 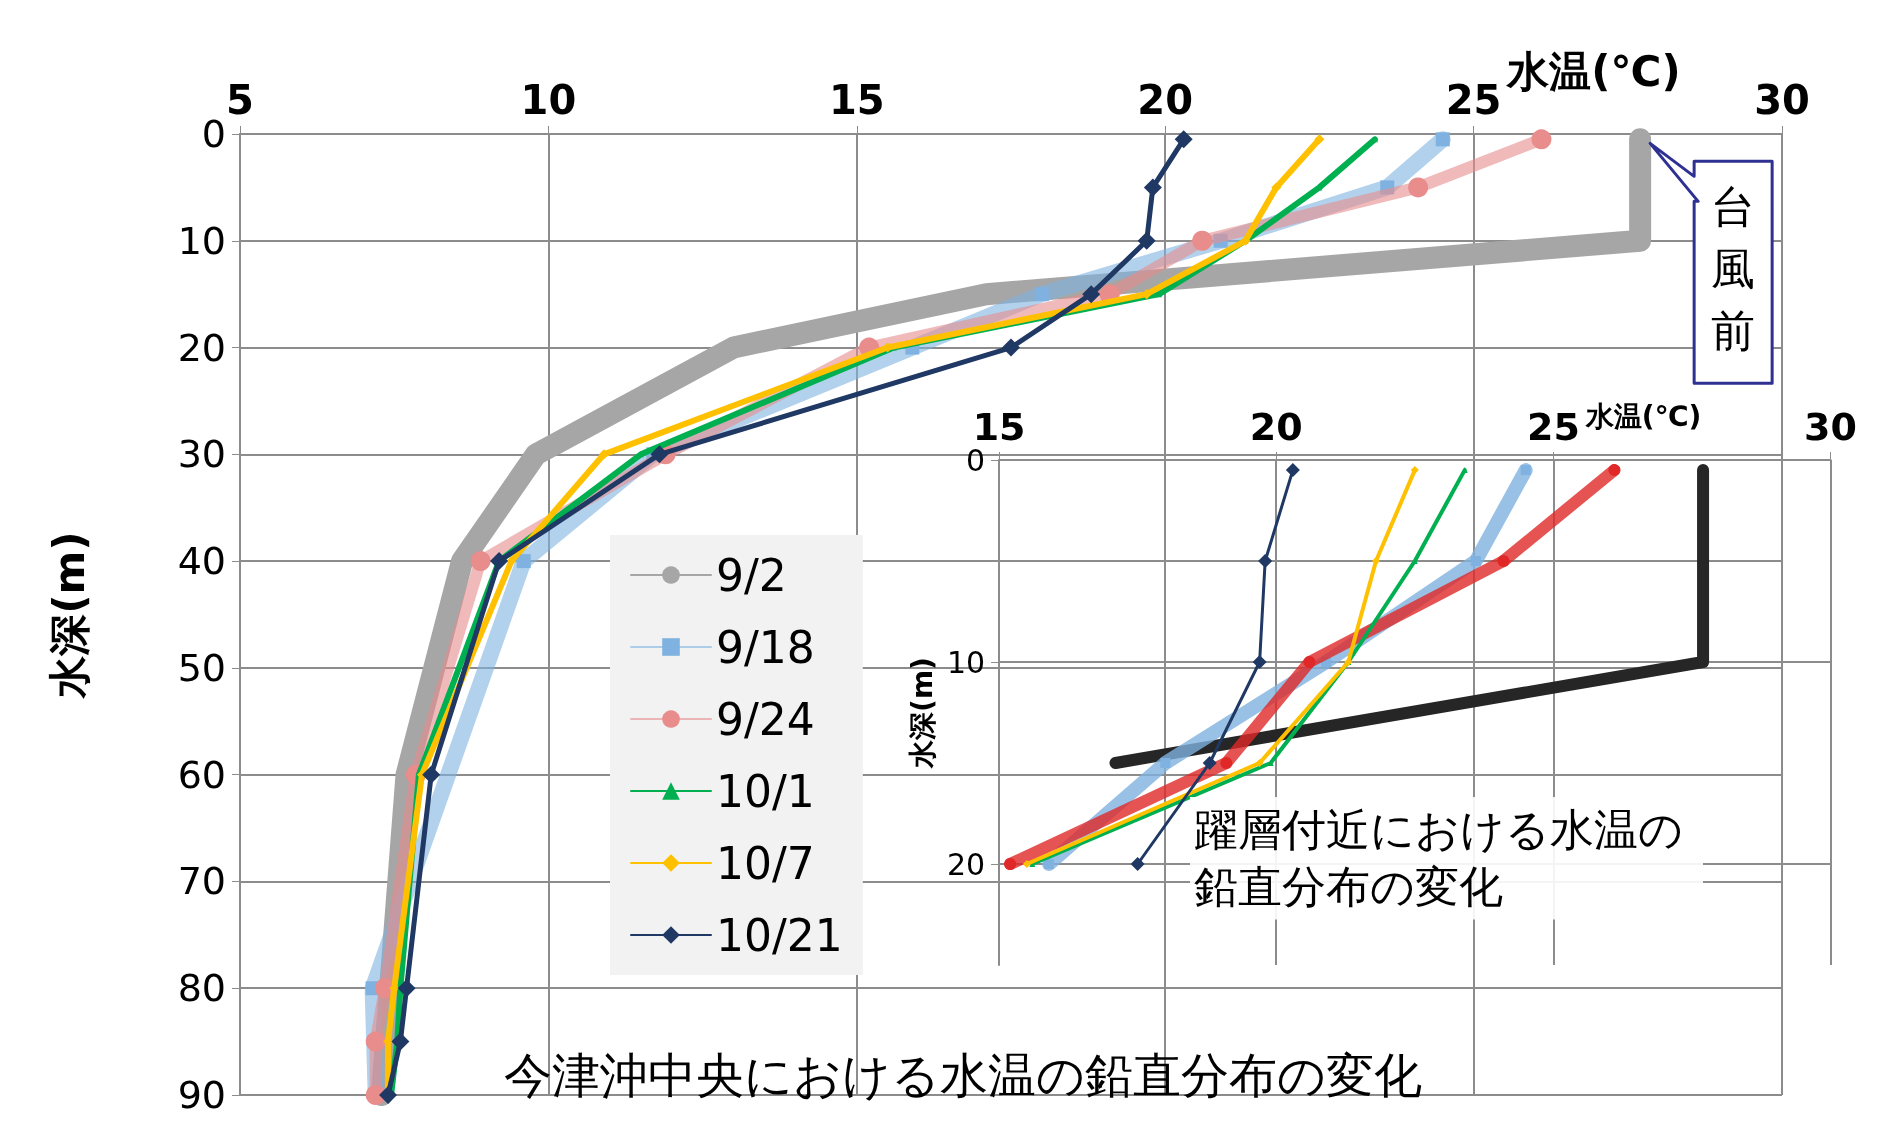 I want to click on text: 今津沖中央における水温の鉛直分布の変化, so click(x=963, y=1075).